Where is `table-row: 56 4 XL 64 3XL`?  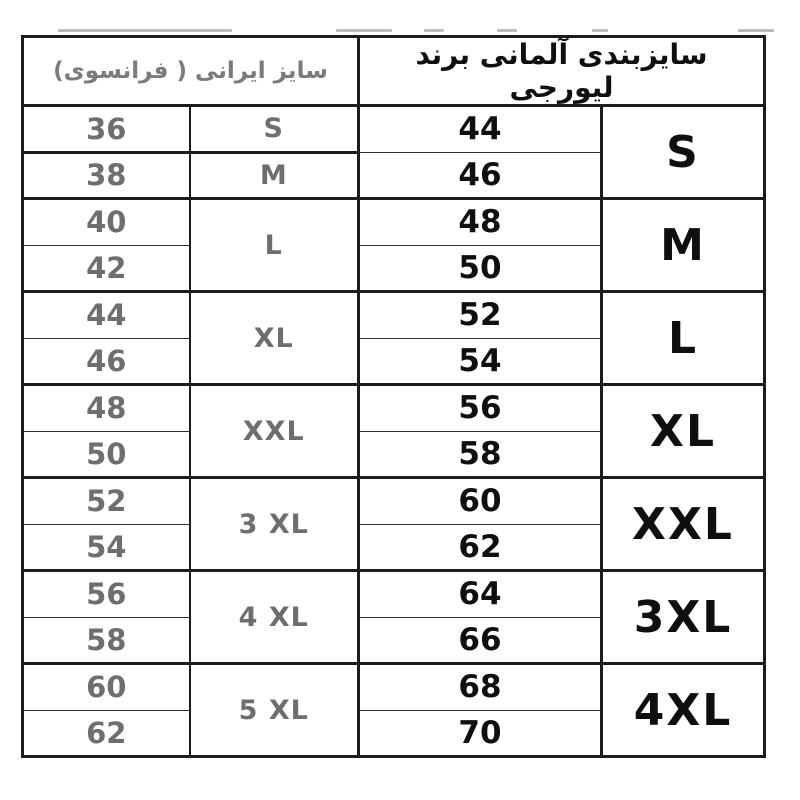
table-row: 56 4 XL 64 3XL is located at coordinates (393, 617).